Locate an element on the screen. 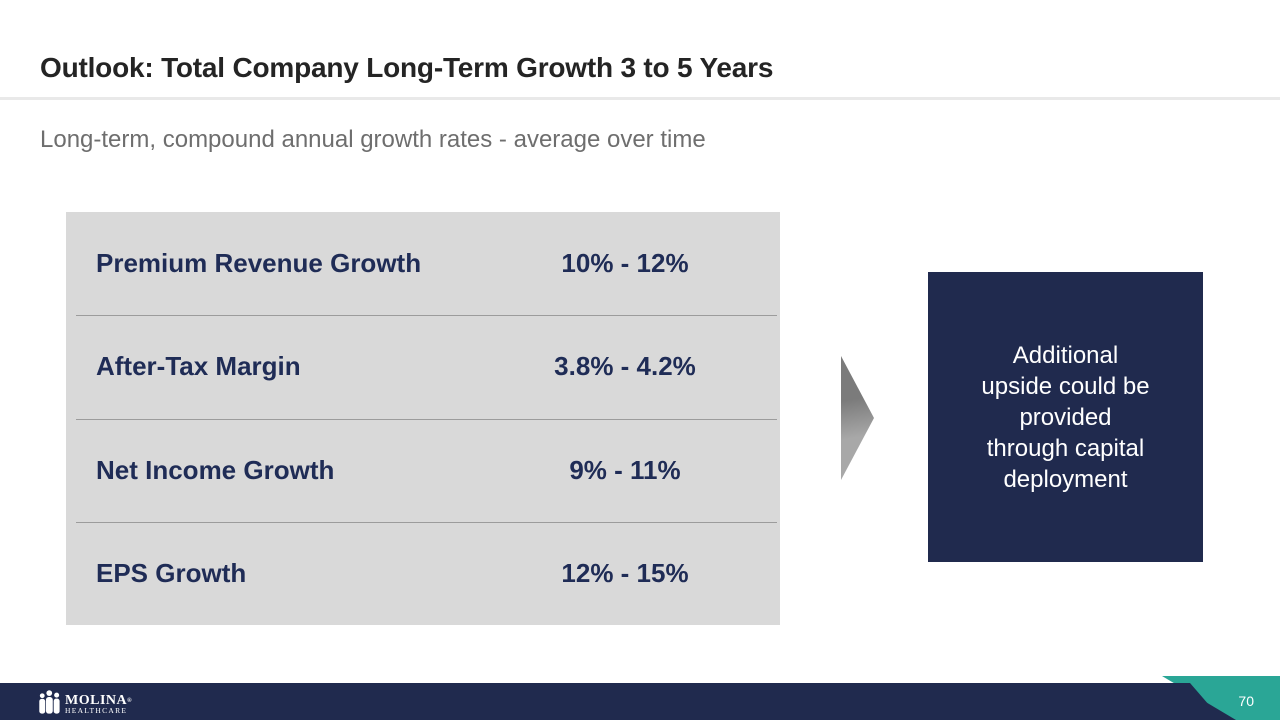 This screenshot has width=1280, height=720. logo-name: MOLINA® is located at coordinates (99, 700).